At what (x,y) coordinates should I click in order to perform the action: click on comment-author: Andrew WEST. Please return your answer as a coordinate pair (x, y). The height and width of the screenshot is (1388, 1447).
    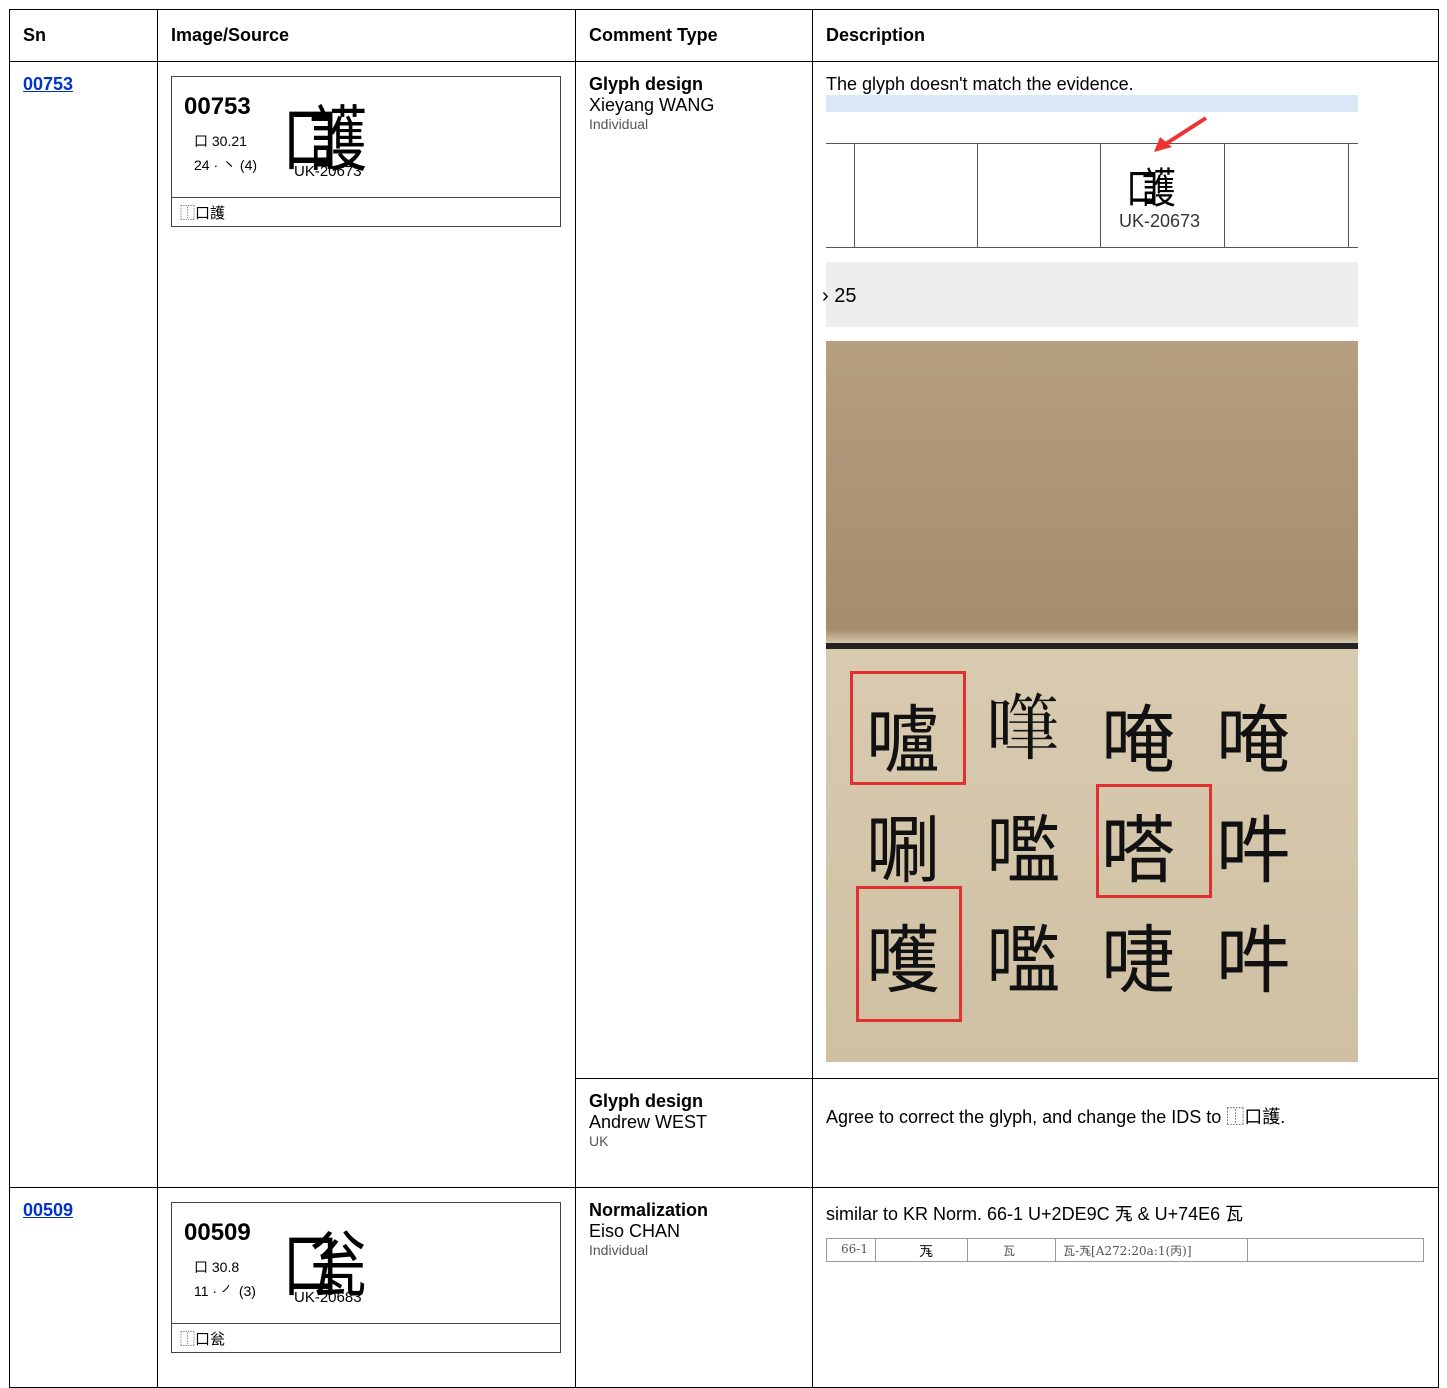
    Looking at the image, I should click on (648, 1122).